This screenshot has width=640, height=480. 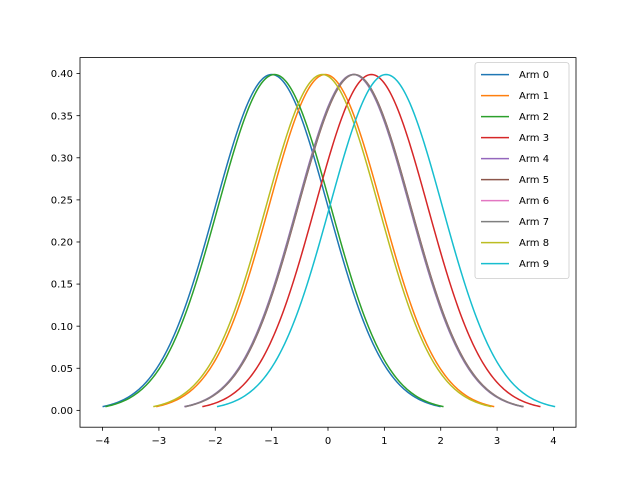 I want to click on x-axis-ticks: −4 −3 −2 −1 0 1 2 3 4, so click(x=326, y=437).